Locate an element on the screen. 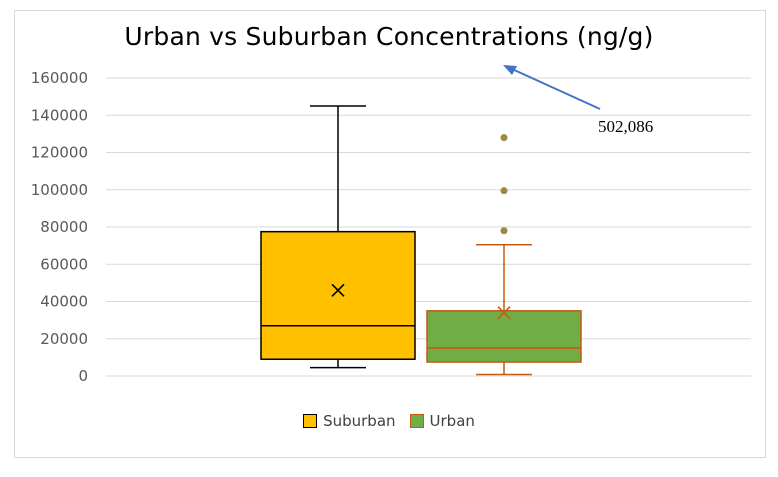 This screenshot has width=778, height=477. y-tick-label: 160000 is located at coordinates (59, 78).